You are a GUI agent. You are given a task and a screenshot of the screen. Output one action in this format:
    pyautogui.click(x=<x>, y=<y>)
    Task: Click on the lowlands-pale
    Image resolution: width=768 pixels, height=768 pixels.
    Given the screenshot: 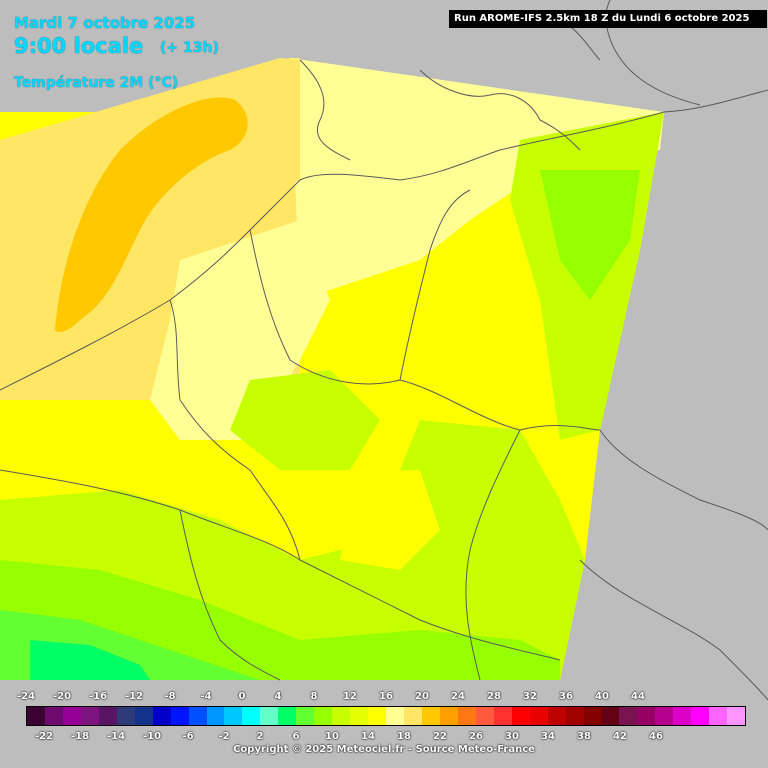 What is the action you would take?
    pyautogui.click(x=240, y=330)
    